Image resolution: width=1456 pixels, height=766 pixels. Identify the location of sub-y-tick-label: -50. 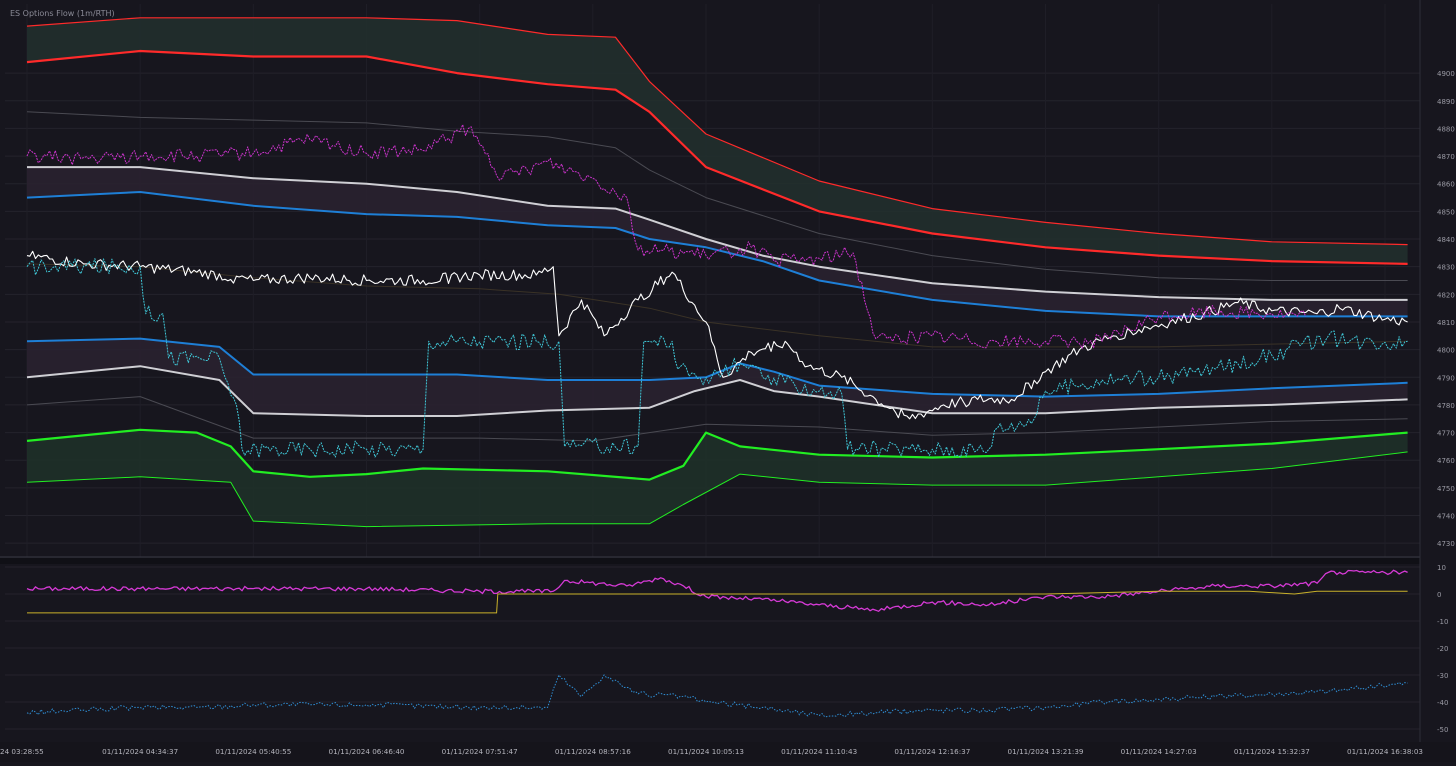
(1442, 730).